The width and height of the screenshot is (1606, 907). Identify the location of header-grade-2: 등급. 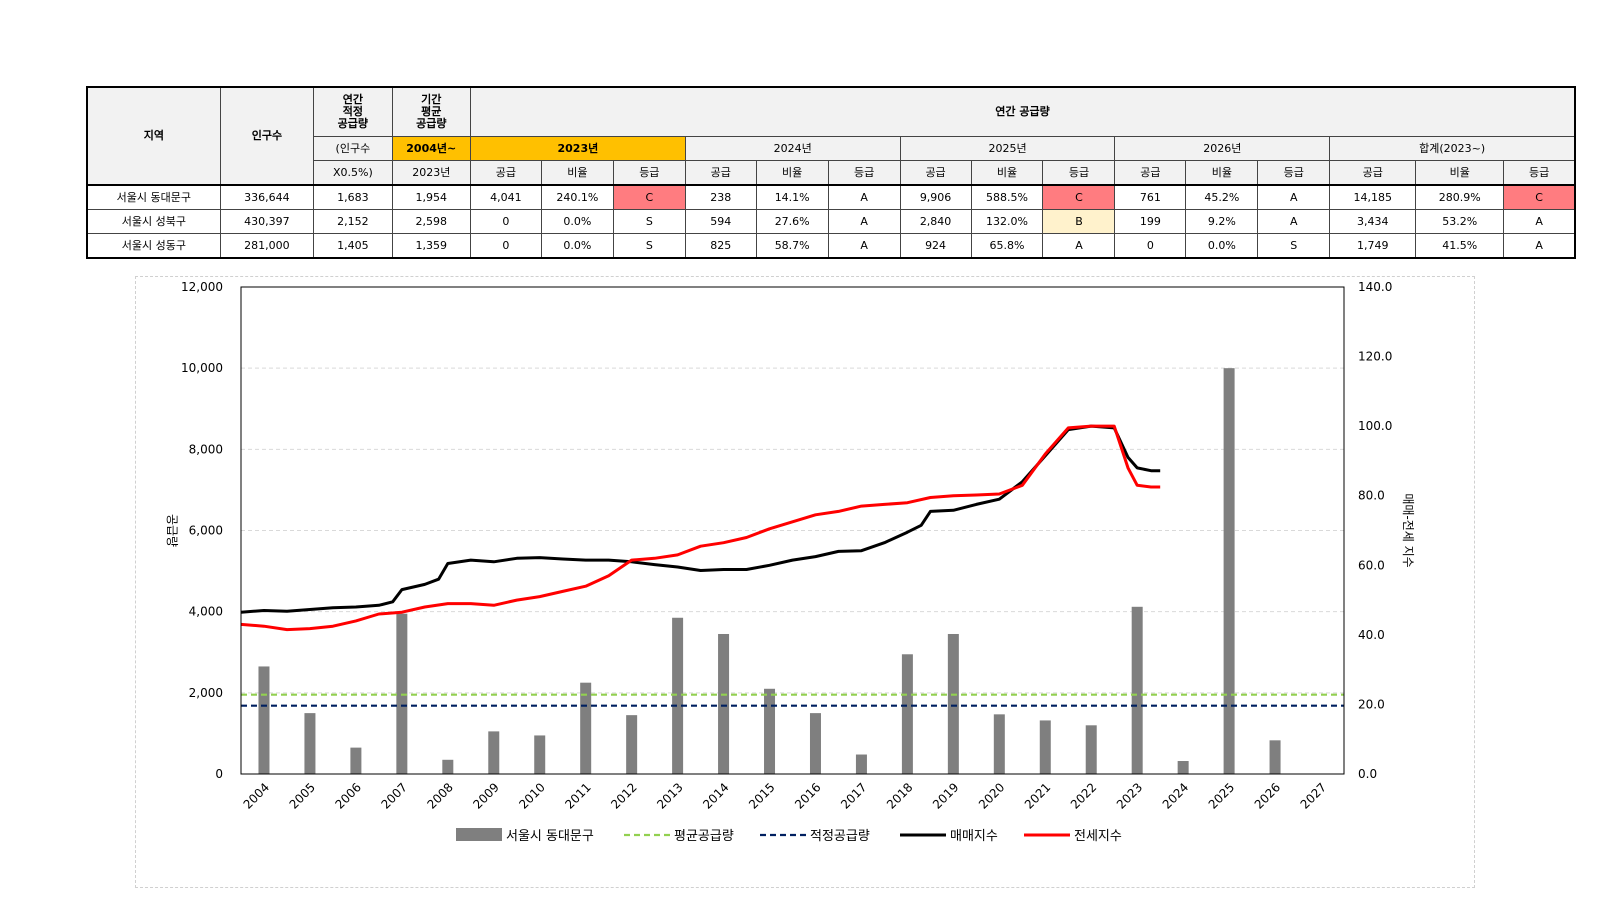
(1079, 173).